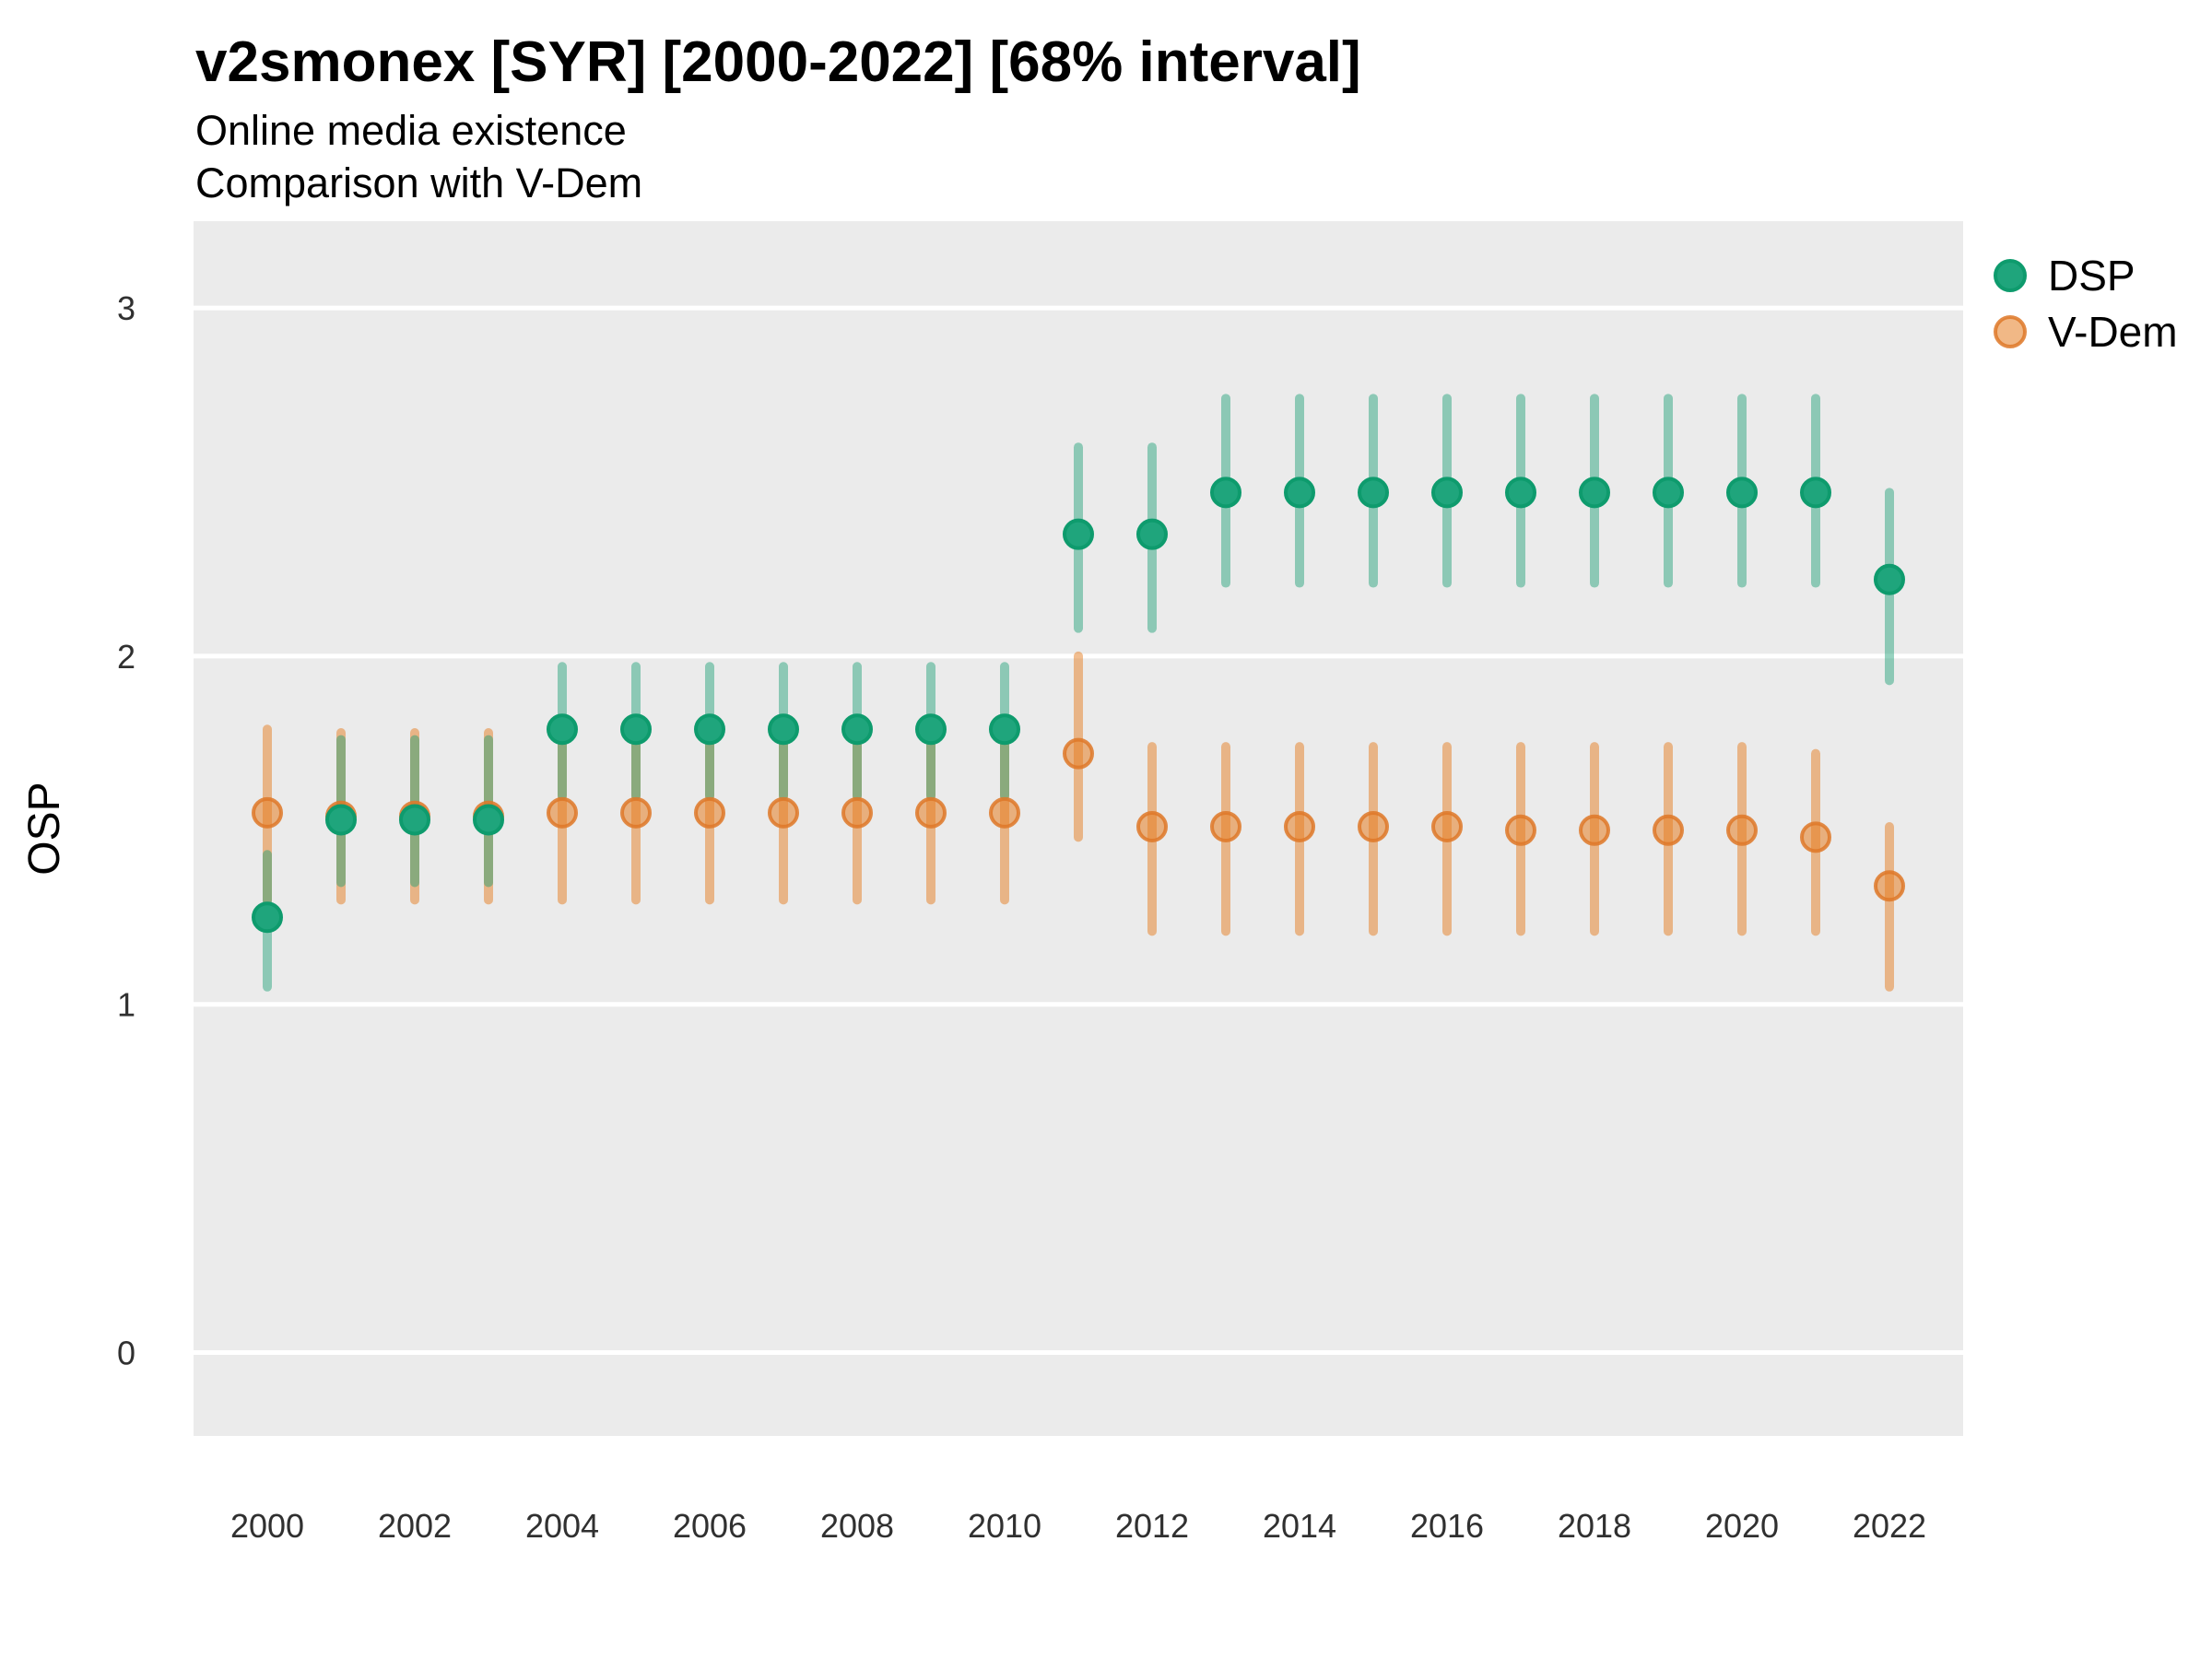  Describe the element at coordinates (1815, 493) in the screenshot. I see `dsp-point-2021` at that location.